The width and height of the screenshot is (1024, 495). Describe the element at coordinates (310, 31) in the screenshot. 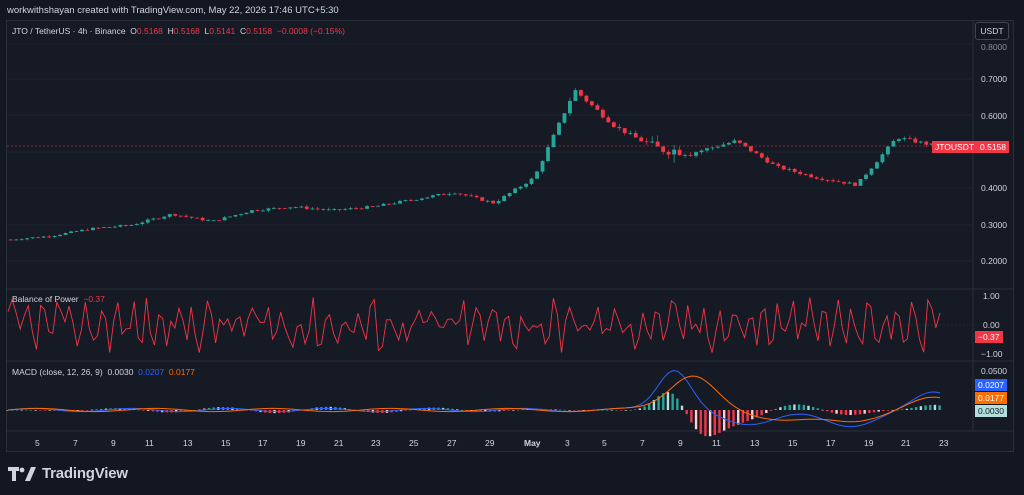

I see `change-value: −0.0008 (−0.15%)` at that location.